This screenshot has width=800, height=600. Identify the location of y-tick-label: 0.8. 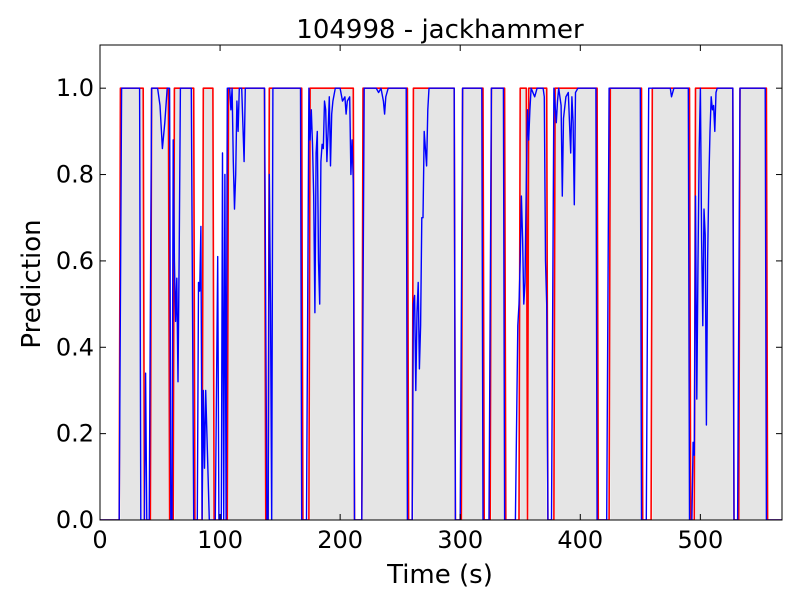
(75, 175).